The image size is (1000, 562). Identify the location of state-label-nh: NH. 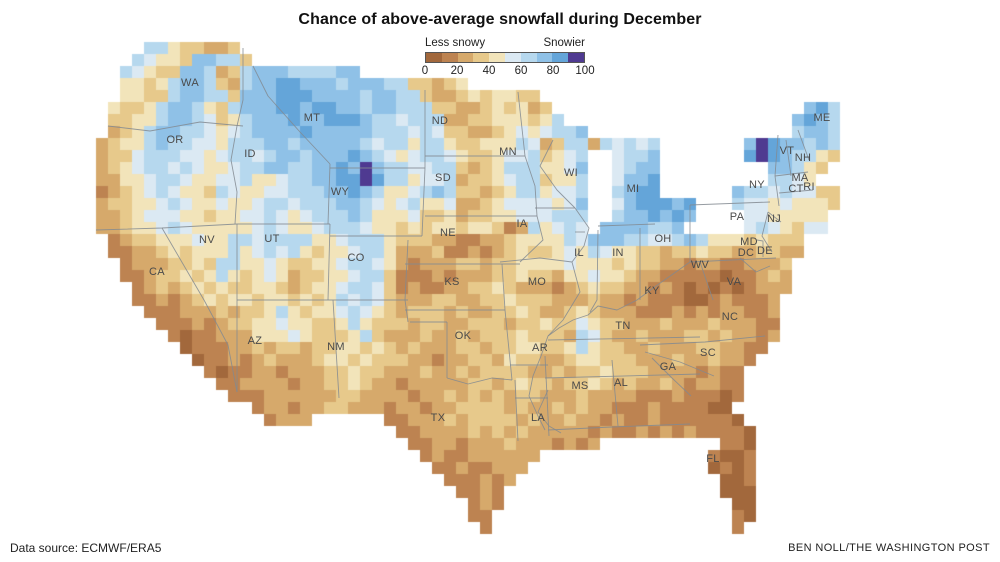
(803, 158).